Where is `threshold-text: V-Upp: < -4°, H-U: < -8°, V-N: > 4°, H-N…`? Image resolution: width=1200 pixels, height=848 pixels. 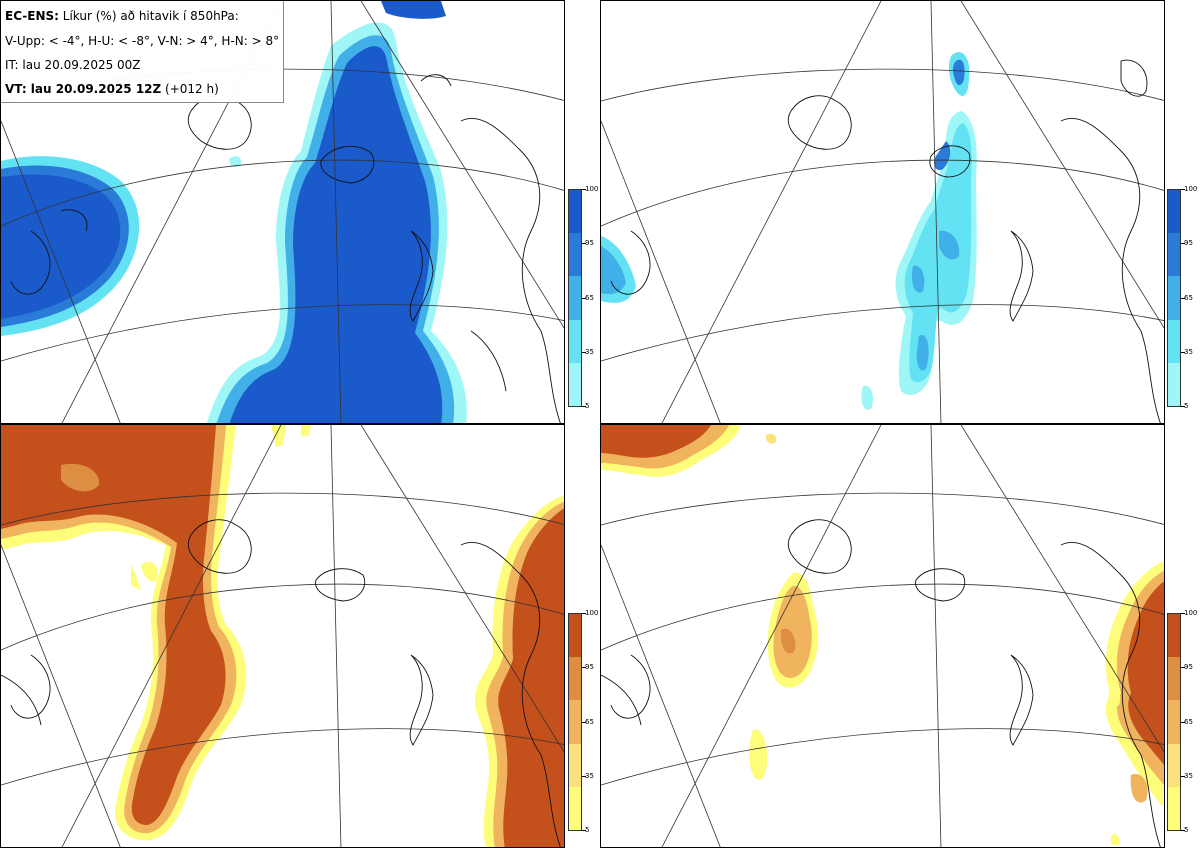 threshold-text: V-Upp: < -4°, H-U: < -8°, V-N: > 4°, H-N… is located at coordinates (142, 41).